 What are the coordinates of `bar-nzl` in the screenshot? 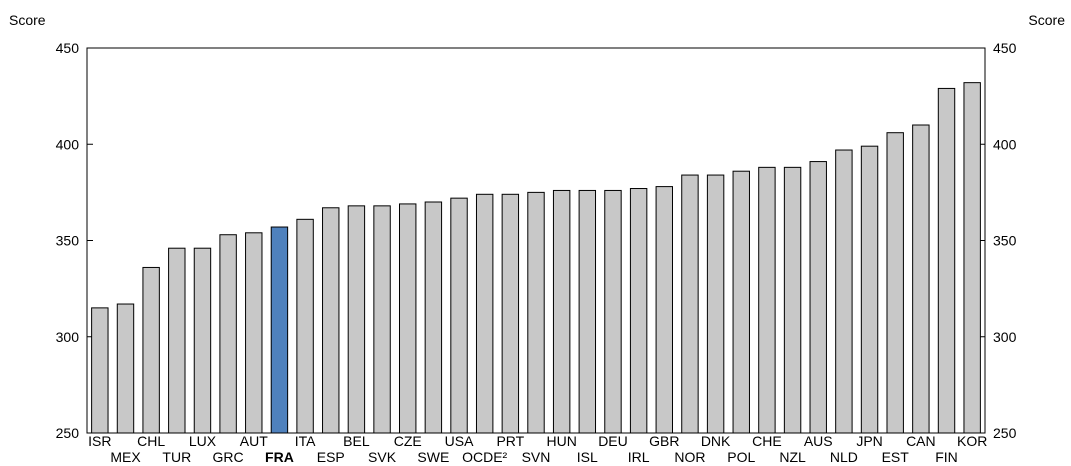 It's located at (792, 300).